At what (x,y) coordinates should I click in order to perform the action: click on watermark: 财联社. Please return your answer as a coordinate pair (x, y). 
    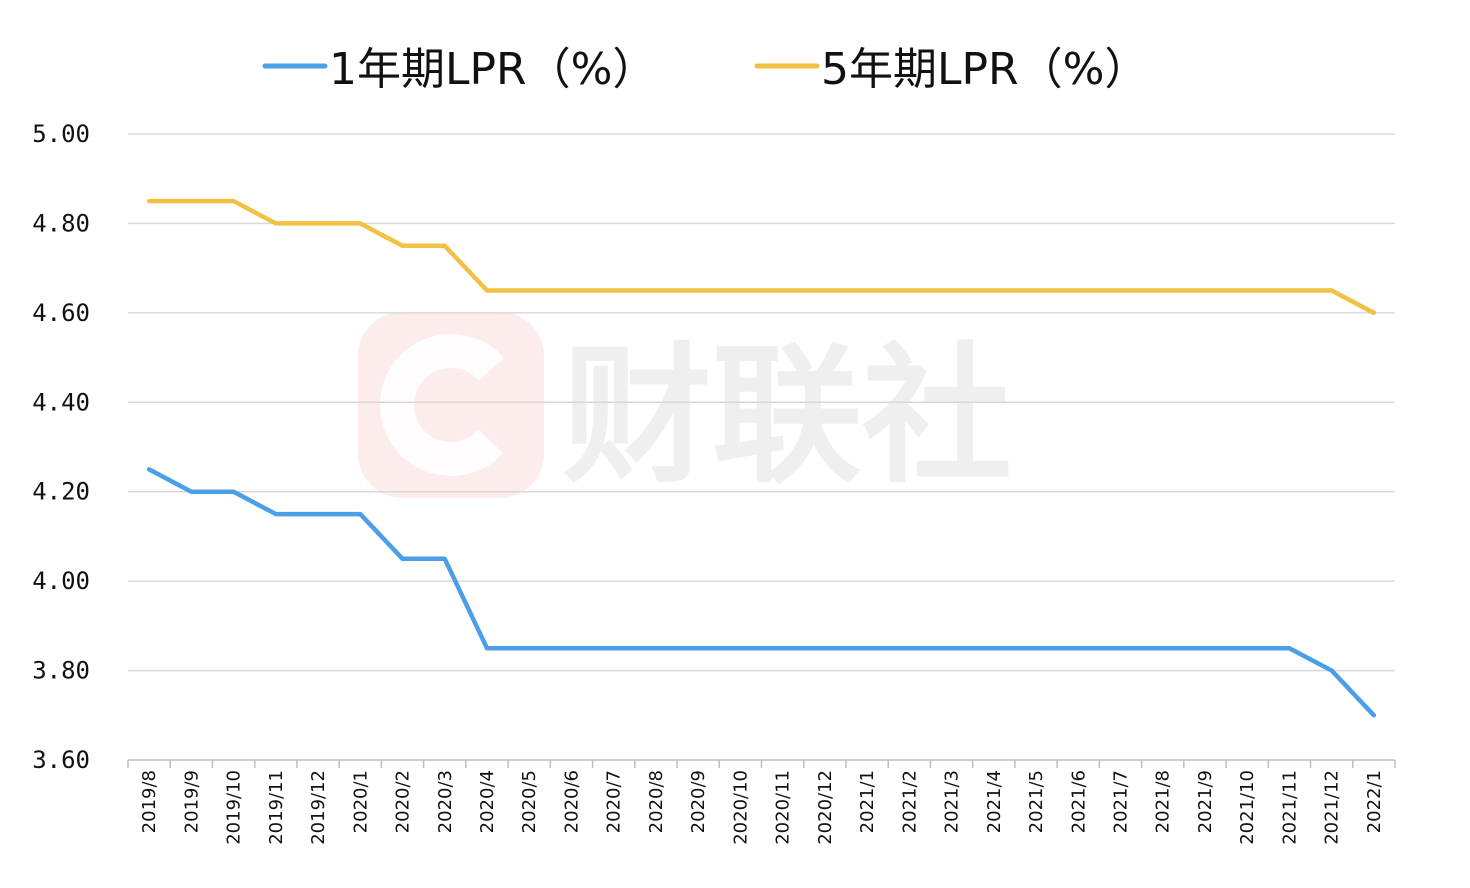
    Looking at the image, I should click on (685, 408).